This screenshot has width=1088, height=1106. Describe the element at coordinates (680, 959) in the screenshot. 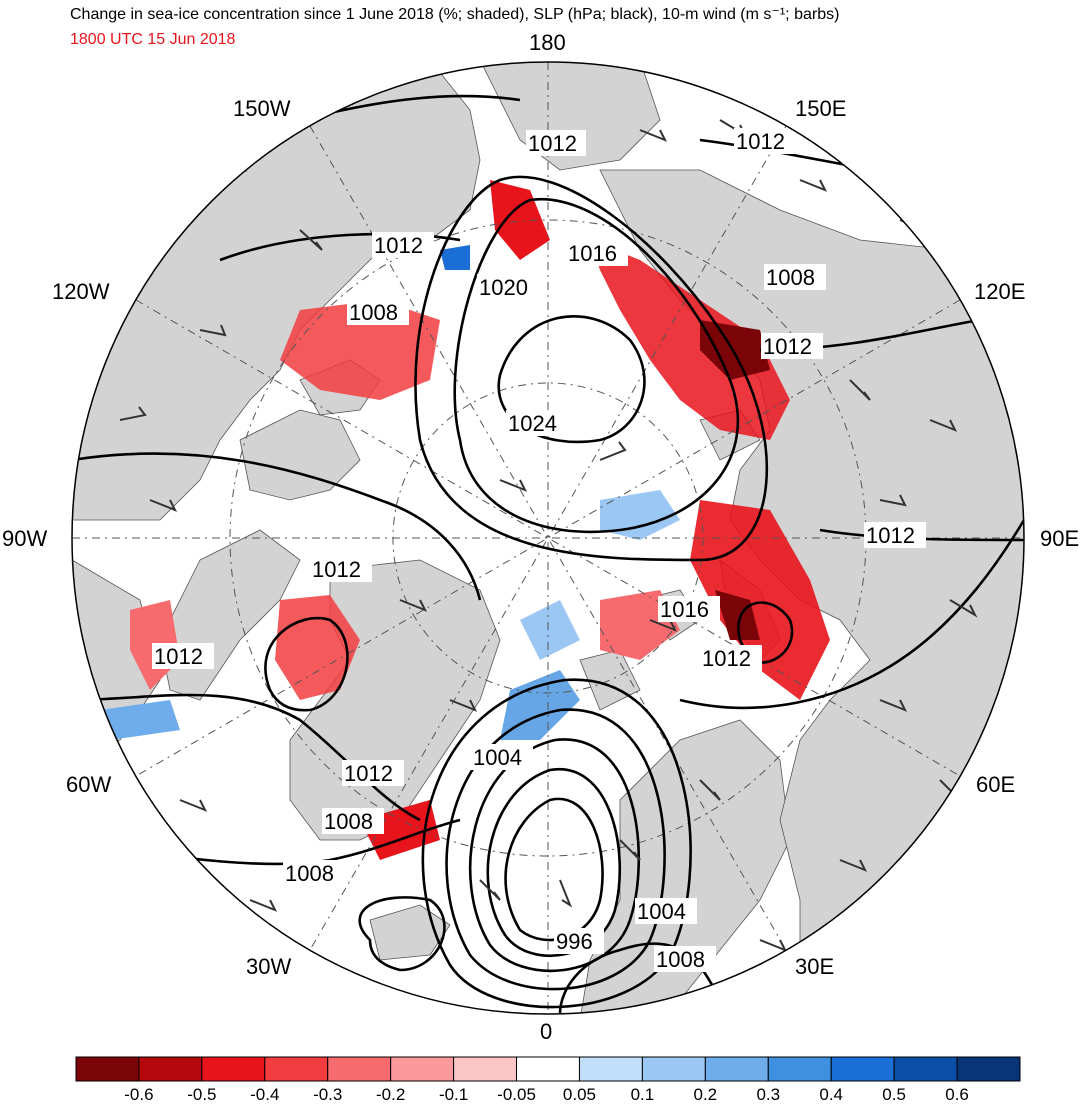

I see `contour-label-1008-s: 1008` at that location.